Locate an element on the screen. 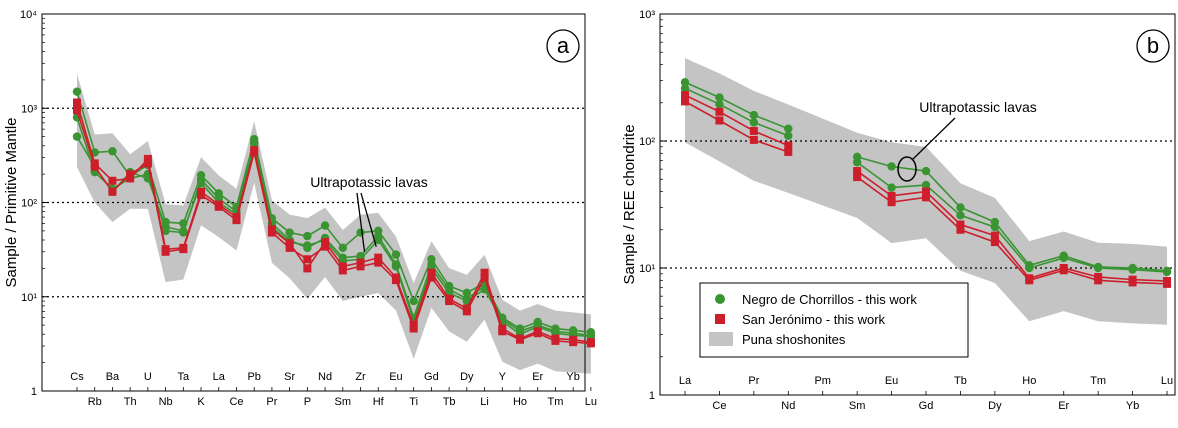 The width and height of the screenshot is (1178, 428). legend-label: San Jerónimo - this work is located at coordinates (814, 319).